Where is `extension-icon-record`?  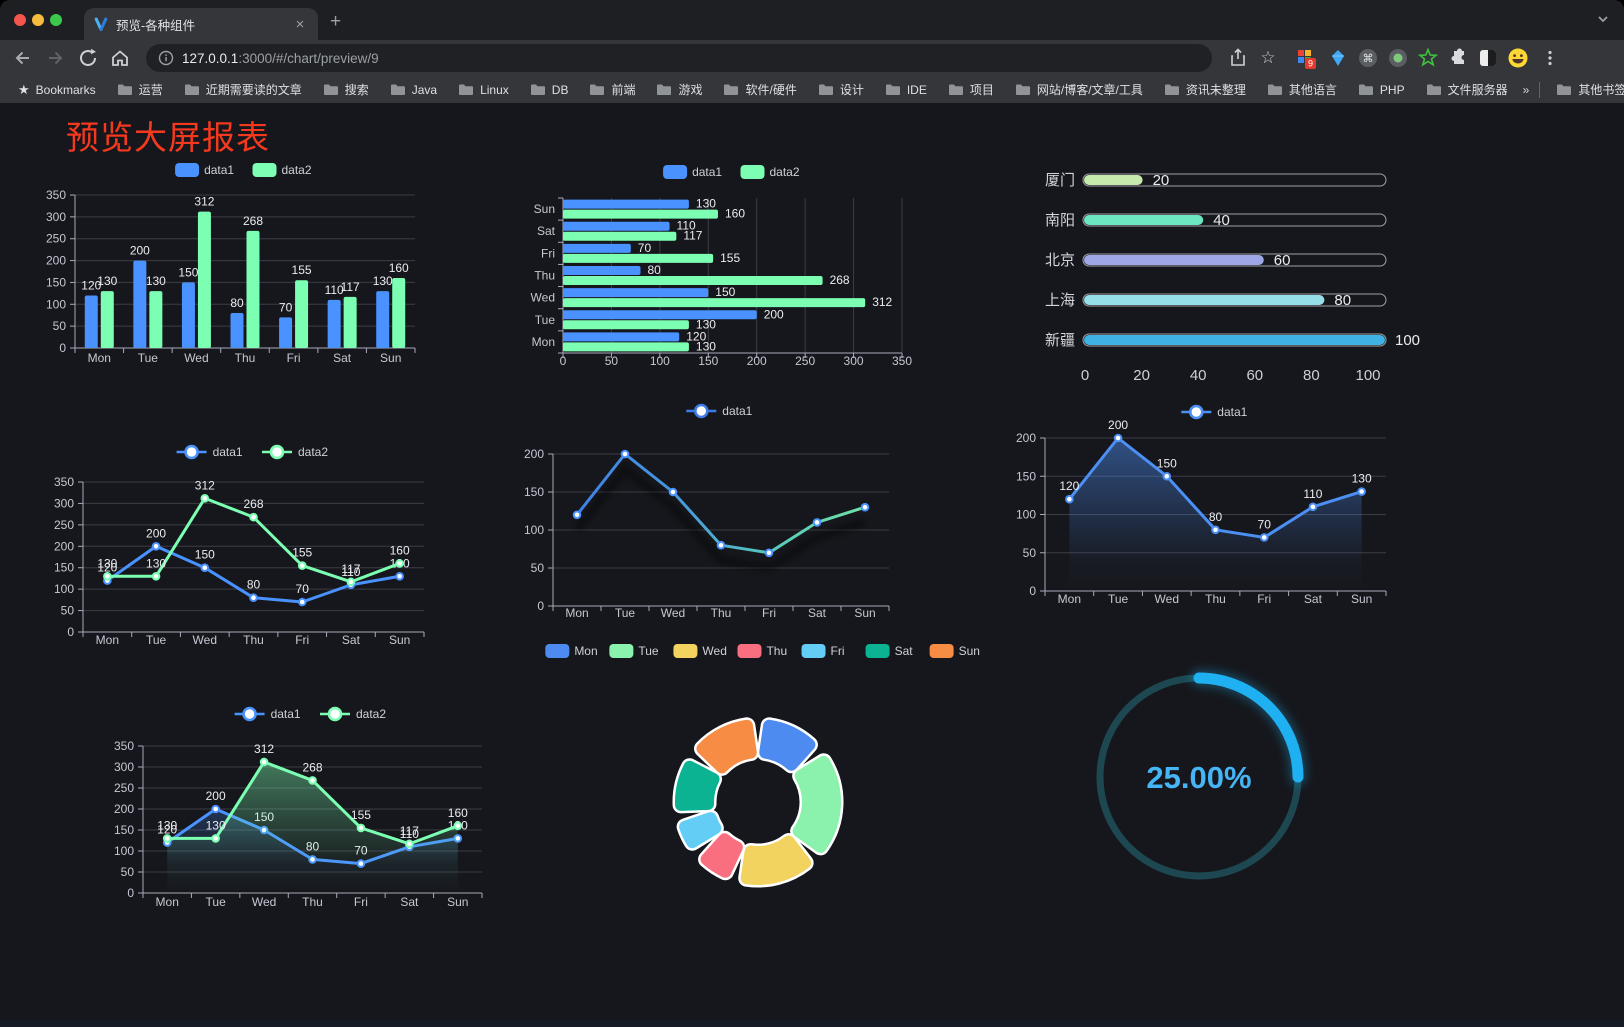 extension-icon-record is located at coordinates (1398, 58).